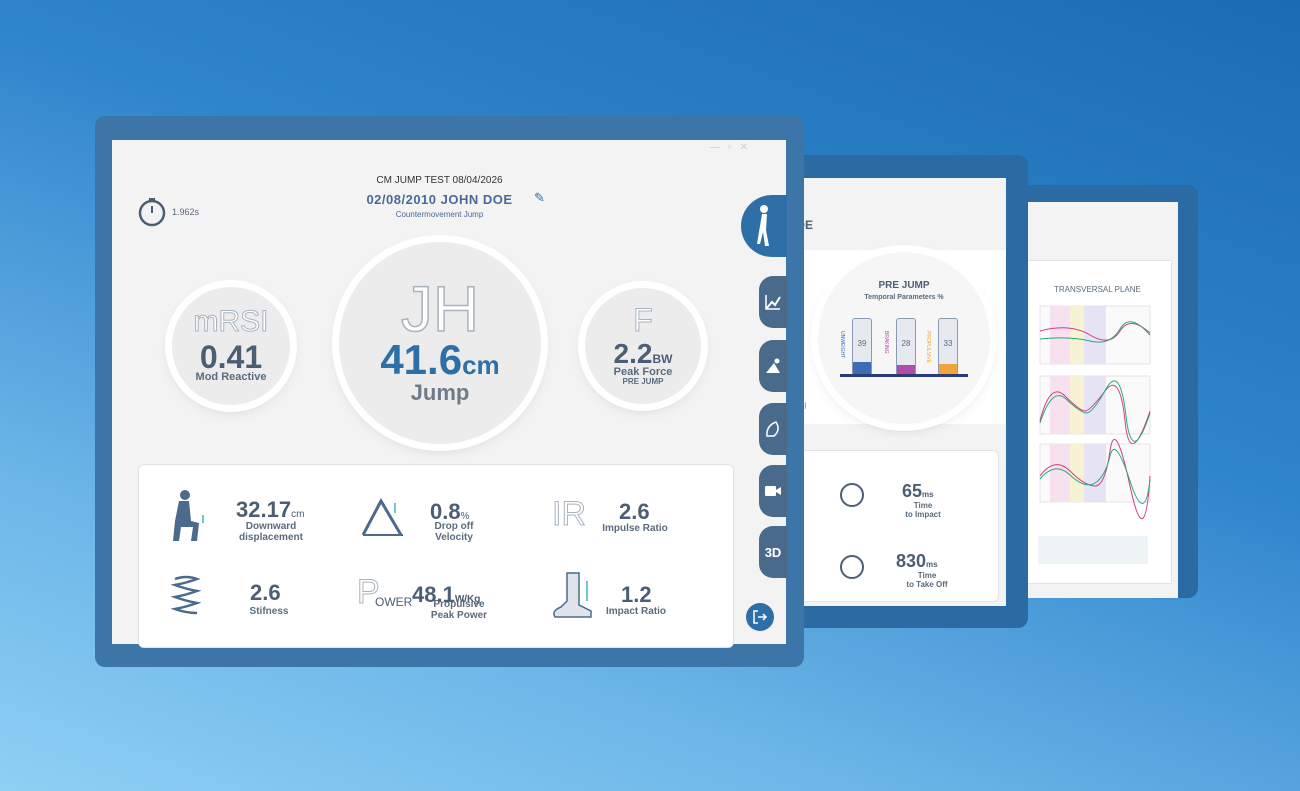  What do you see at coordinates (382, 516) in the screenshot?
I see `dropoff-icon` at bounding box center [382, 516].